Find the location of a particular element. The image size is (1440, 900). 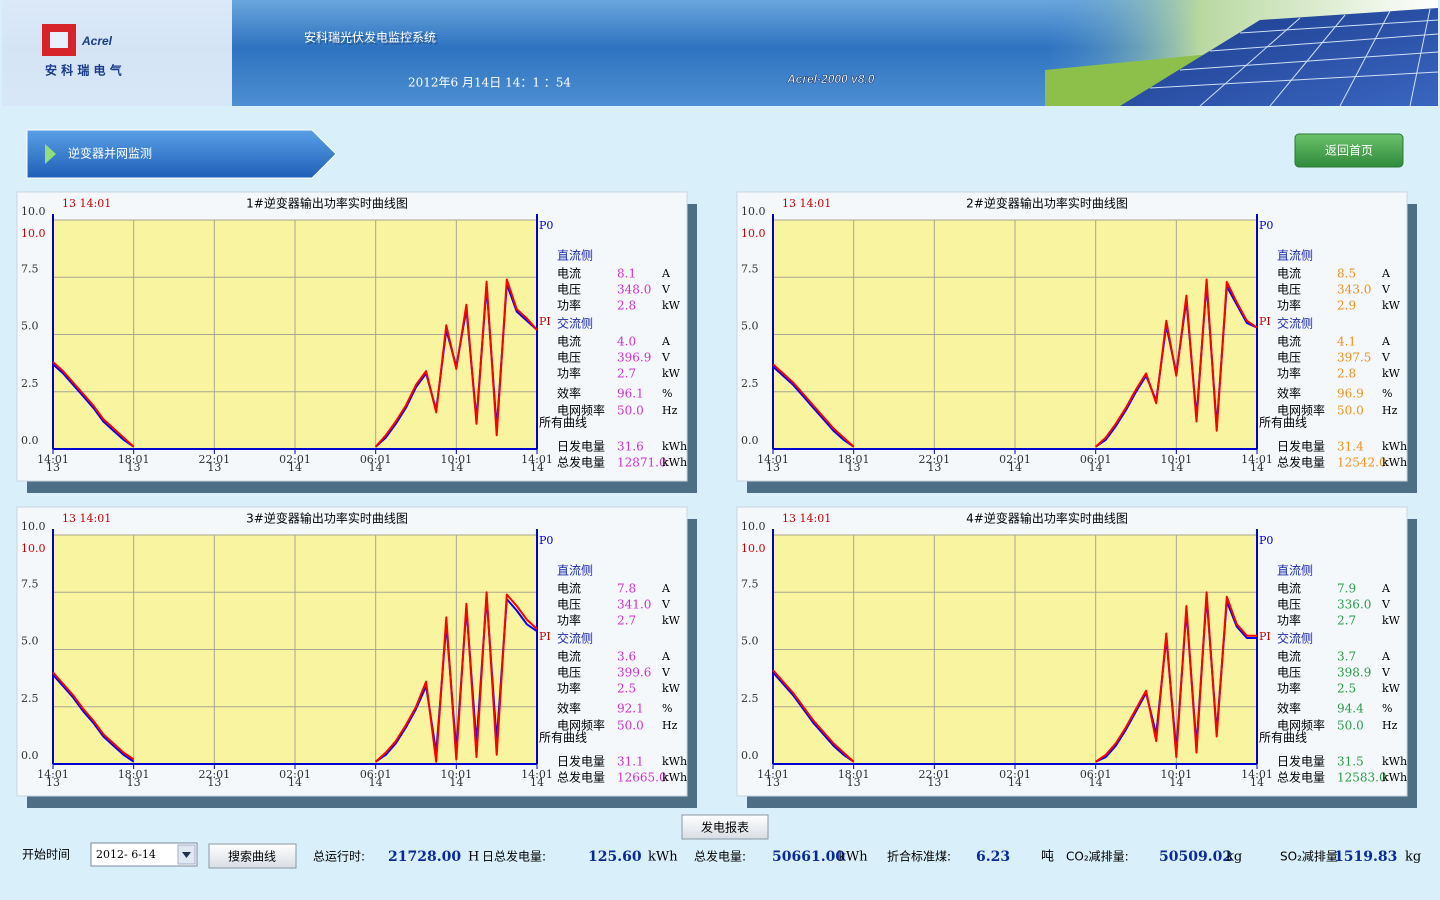

section-title: 逆变器并网监测 is located at coordinates (110, 153).